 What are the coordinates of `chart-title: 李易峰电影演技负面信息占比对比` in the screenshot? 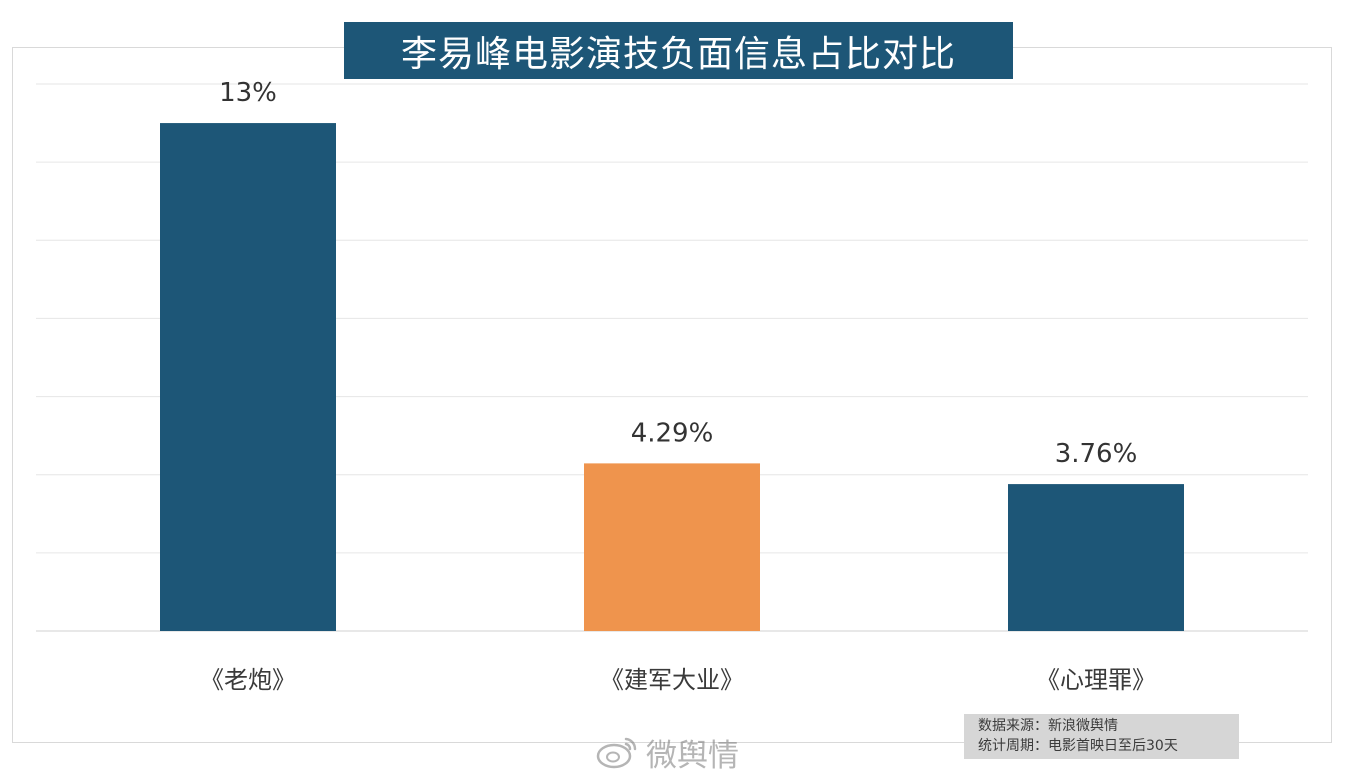 It's located at (678, 50).